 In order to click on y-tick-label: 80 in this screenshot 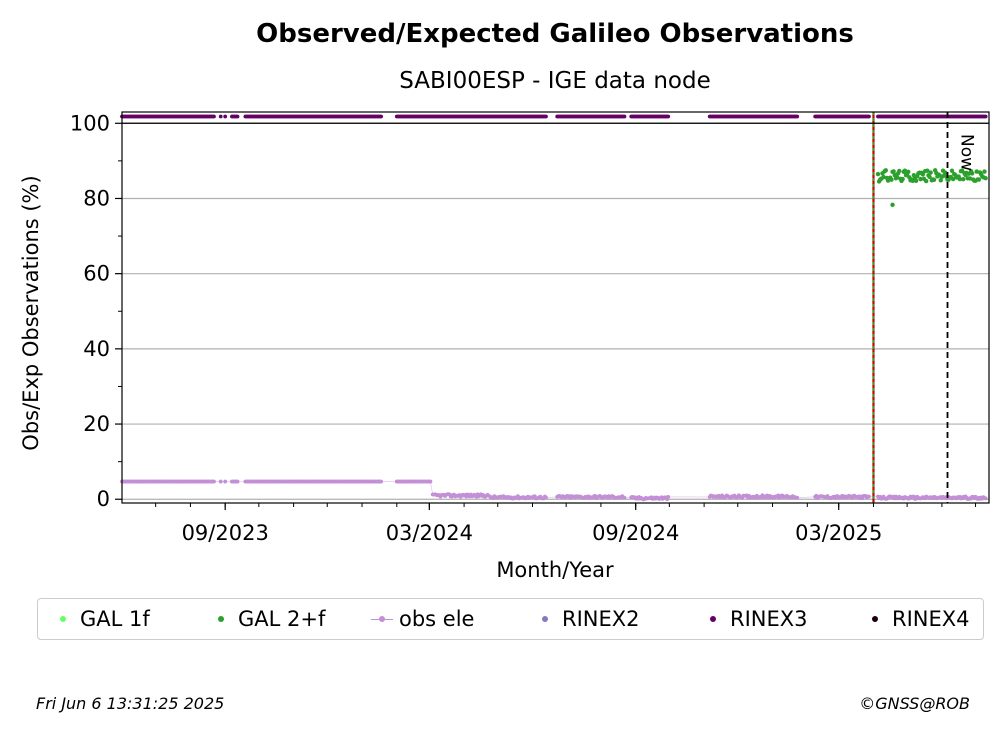, I will do `click(96, 198)`.